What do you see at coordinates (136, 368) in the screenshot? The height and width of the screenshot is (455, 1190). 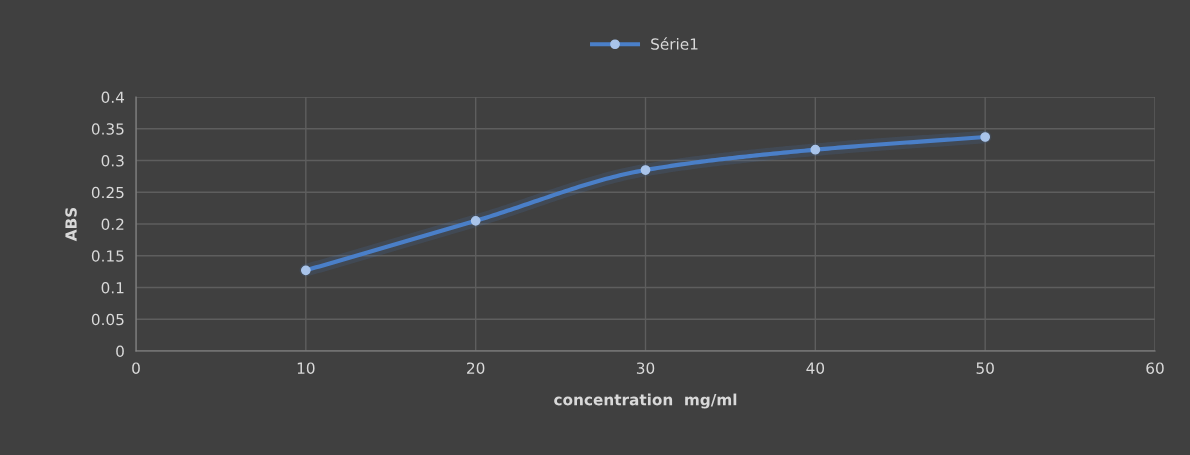 I see `x-tick-label: 0` at bounding box center [136, 368].